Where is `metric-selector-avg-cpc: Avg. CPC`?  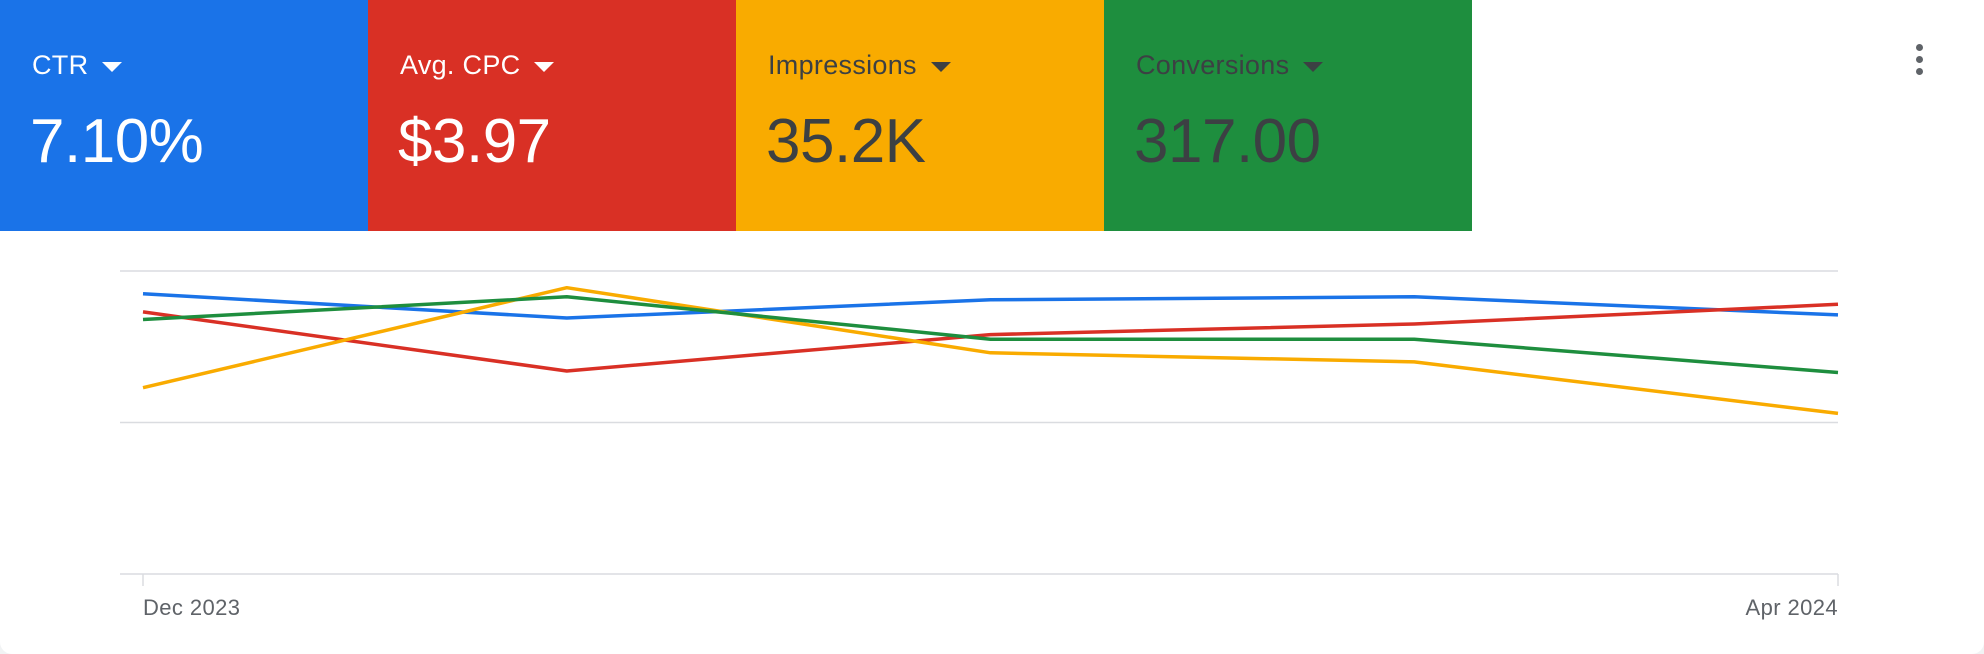
metric-selector-avg-cpc: Avg. CPC is located at coordinates (477, 65).